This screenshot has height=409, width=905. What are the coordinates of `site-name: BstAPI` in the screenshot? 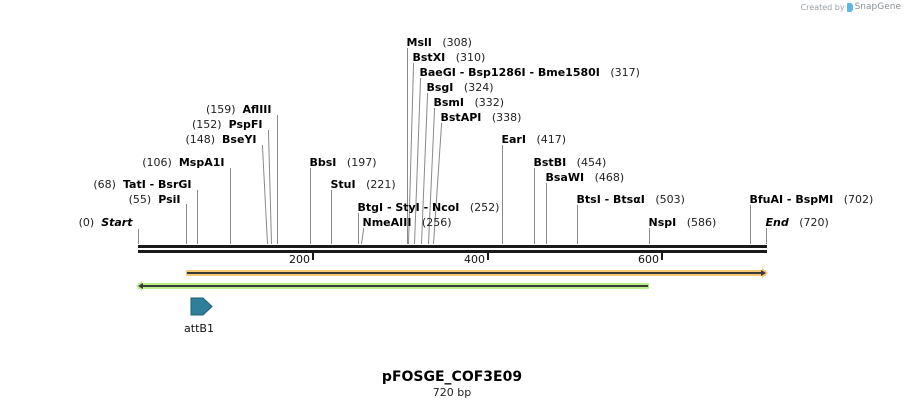 It's located at (461, 117).